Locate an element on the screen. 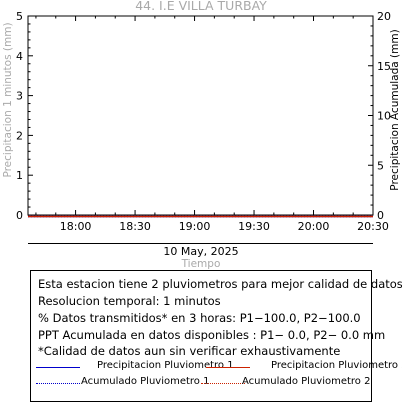 Image resolution: width=402 pixels, height=403 pixels. y-axis-left-label-group: Precipitacion 1 minutos (mm) is located at coordinates (8, 99).